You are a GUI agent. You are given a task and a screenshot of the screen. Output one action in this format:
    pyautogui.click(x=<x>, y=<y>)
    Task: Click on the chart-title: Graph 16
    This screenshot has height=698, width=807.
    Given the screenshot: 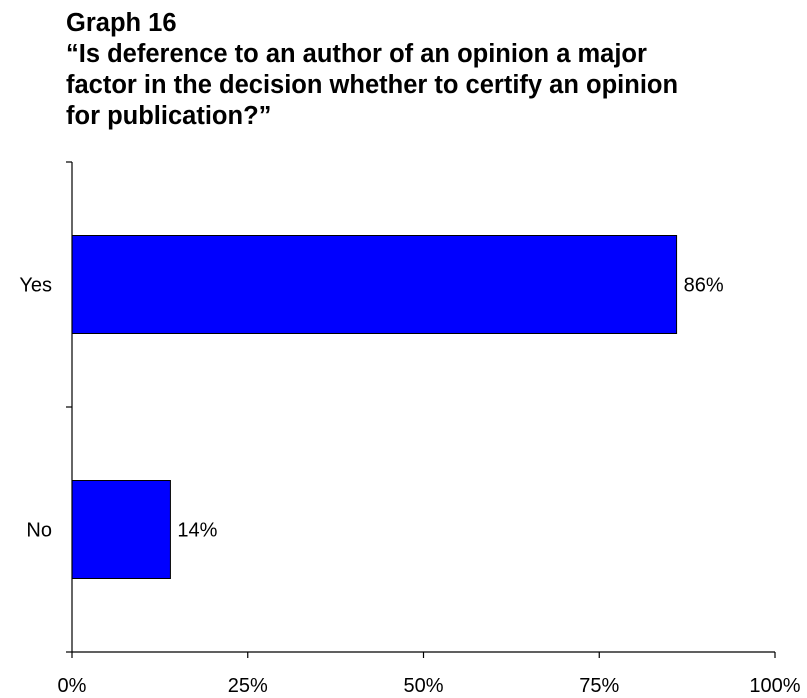 What is the action you would take?
    pyautogui.click(x=121, y=23)
    